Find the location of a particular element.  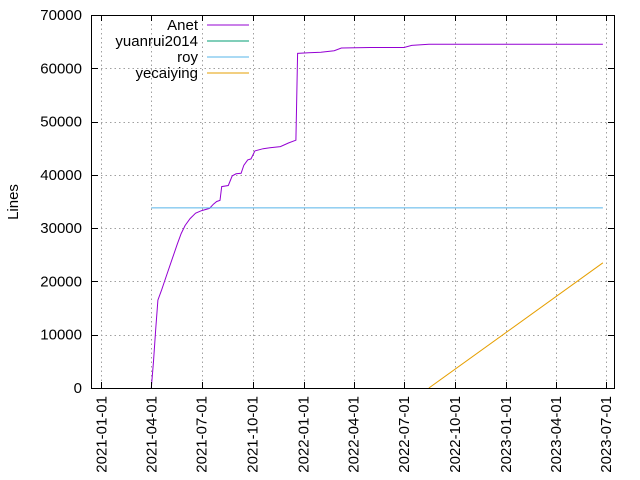

x-tick-label: 2021-01-01 is located at coordinates (101, 434).